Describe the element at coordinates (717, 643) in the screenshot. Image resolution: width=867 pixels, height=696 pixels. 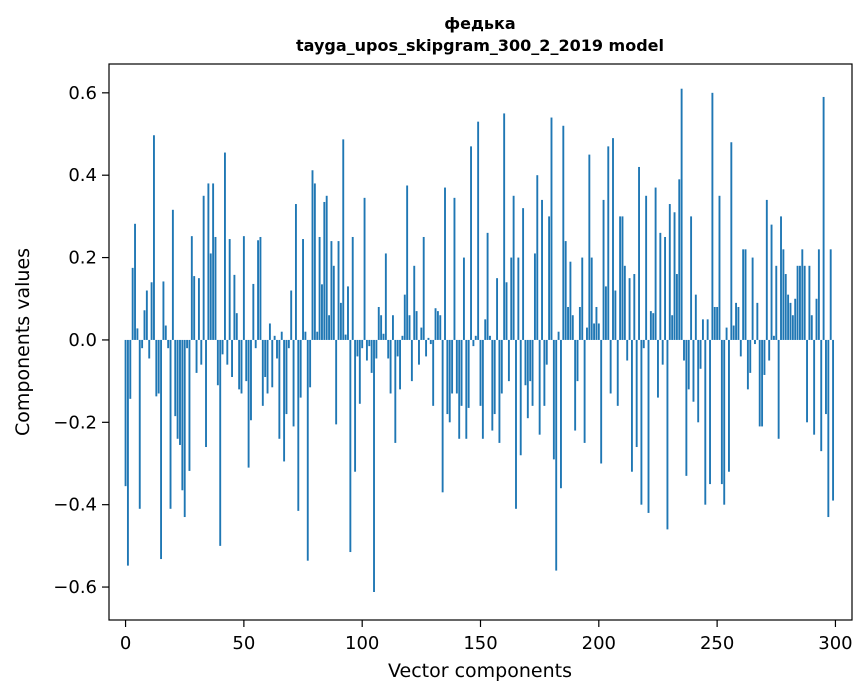
I see `x-tick-label: 250` at that location.